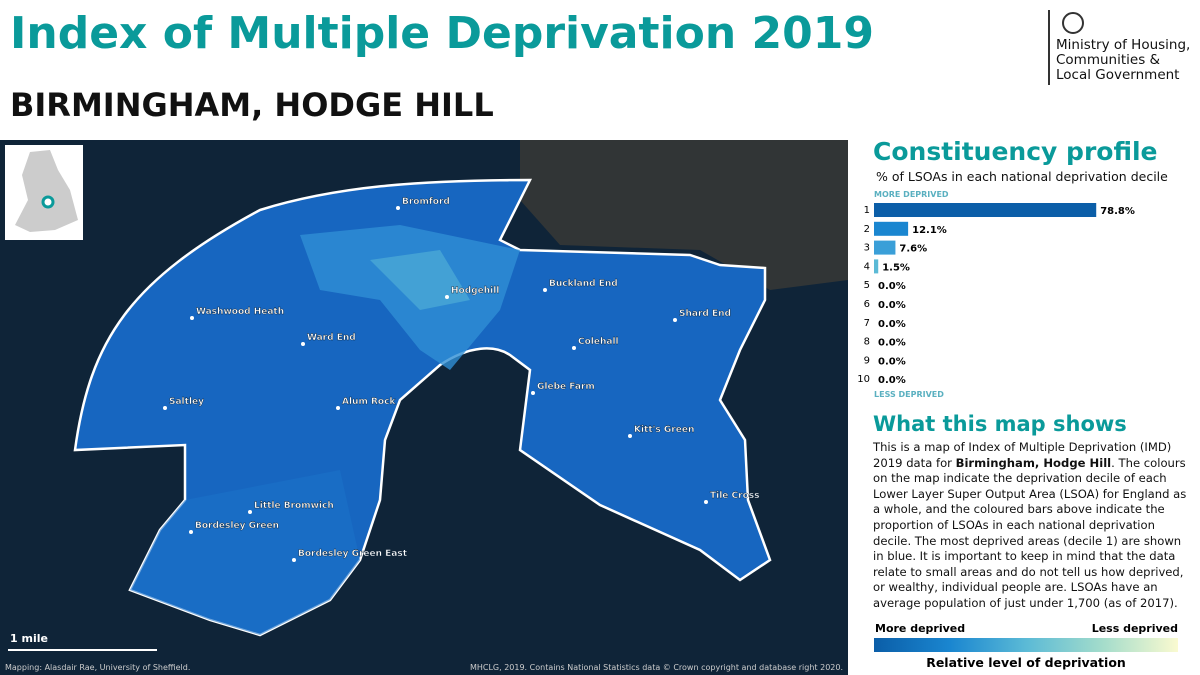 The width and height of the screenshot is (1200, 675). What do you see at coordinates (252, 105) in the screenshot?
I see `subtitle: BIRMINGHAM, HODGE HILL` at bounding box center [252, 105].